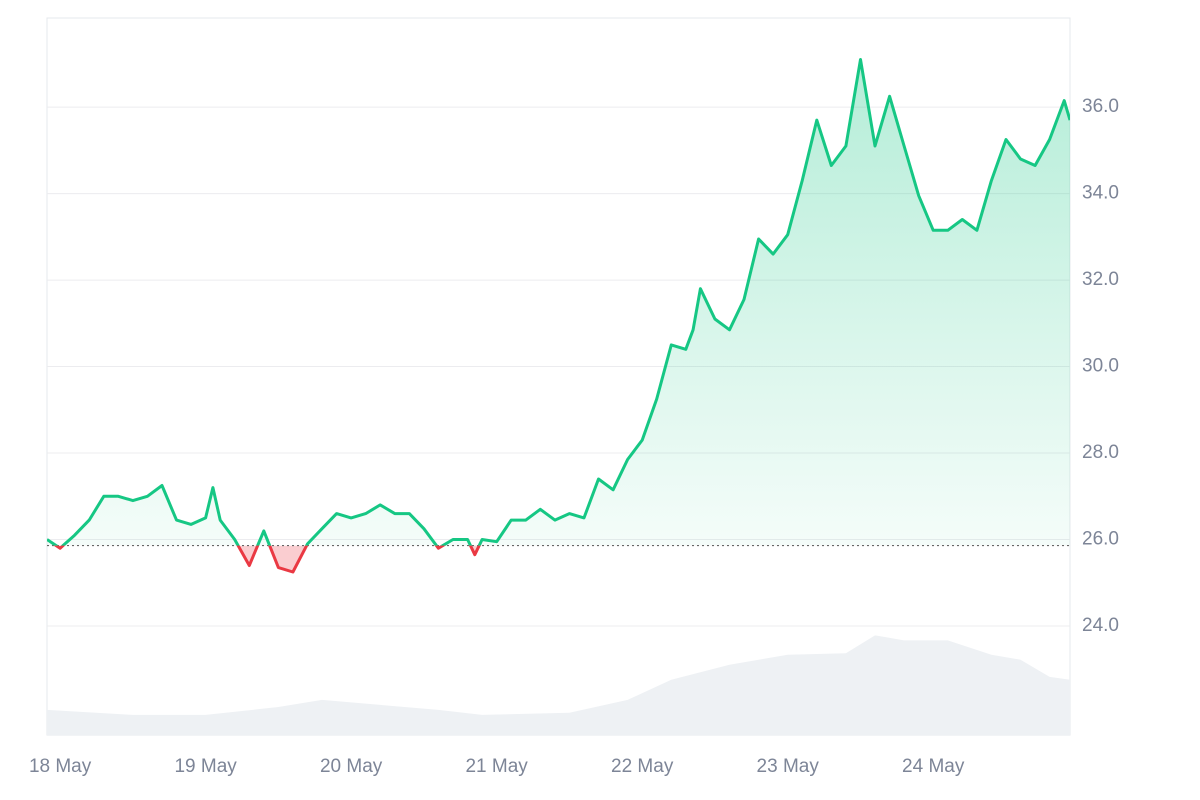 This screenshot has height=800, width=1200. I want to click on y-tick-label: 26.0, so click(1100, 539).